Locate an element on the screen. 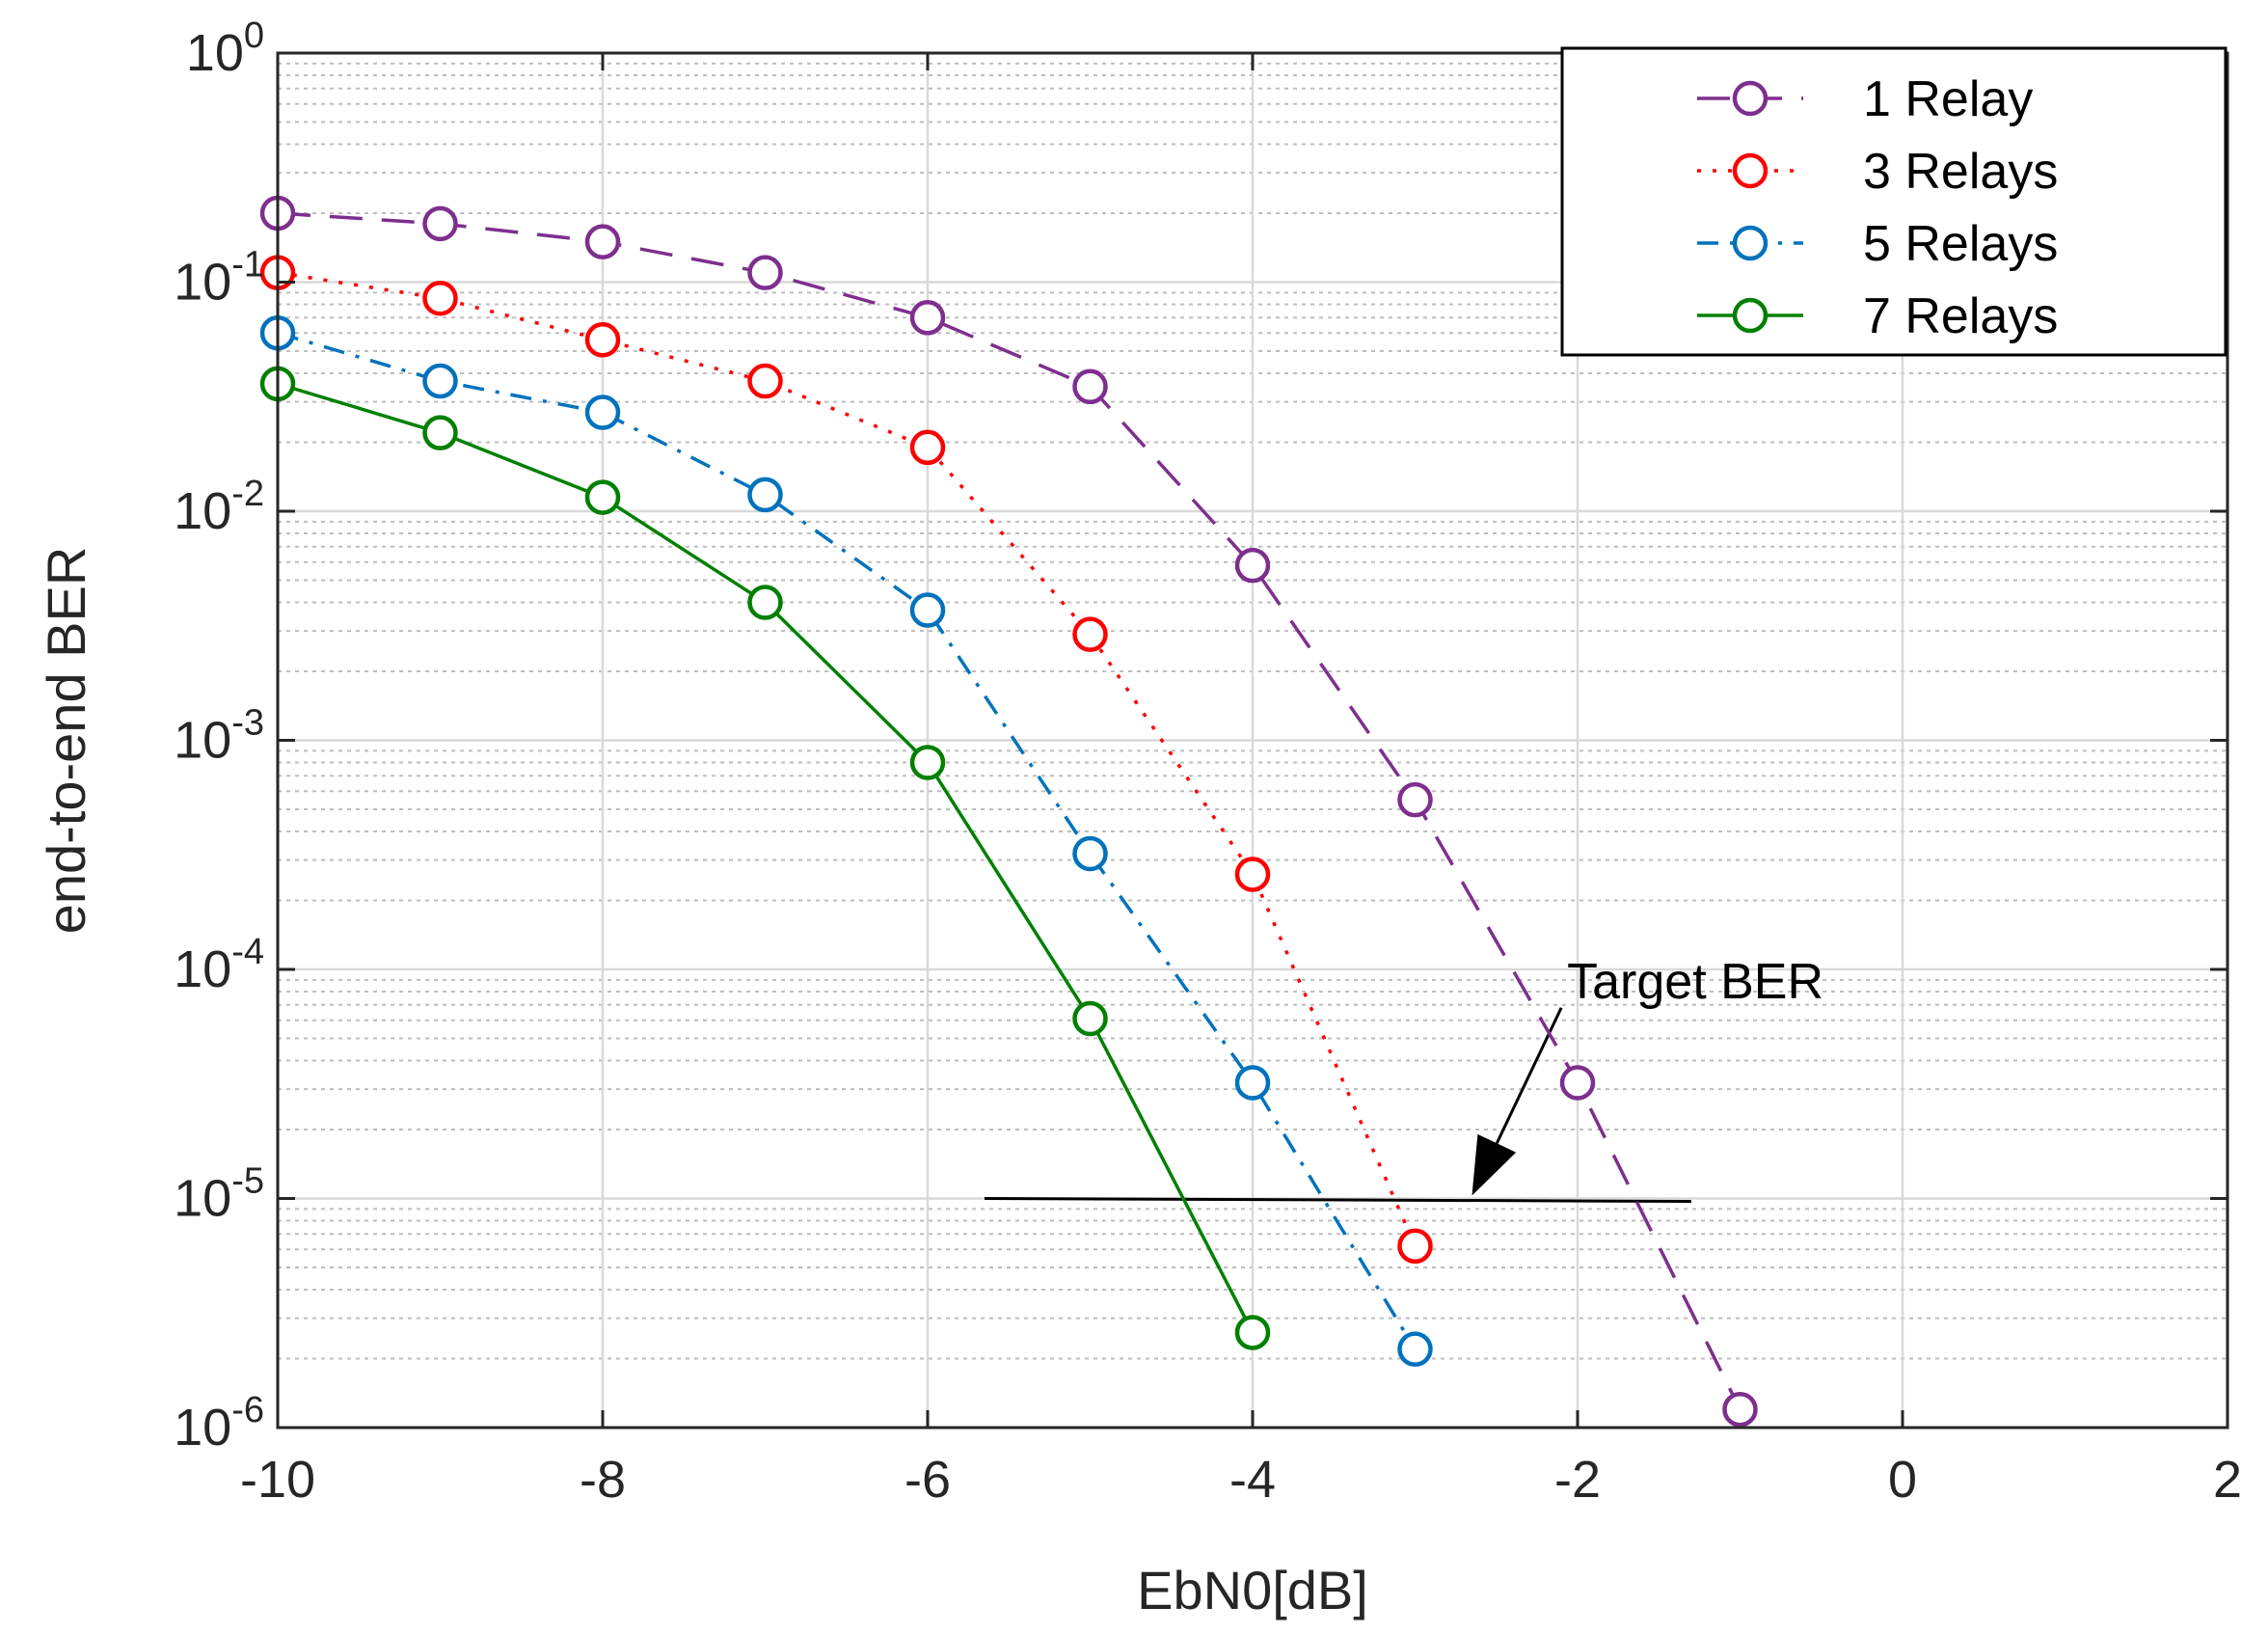 The height and width of the screenshot is (1634, 2268). x-axis-label: EbN0[dB] is located at coordinates (1252, 1590).